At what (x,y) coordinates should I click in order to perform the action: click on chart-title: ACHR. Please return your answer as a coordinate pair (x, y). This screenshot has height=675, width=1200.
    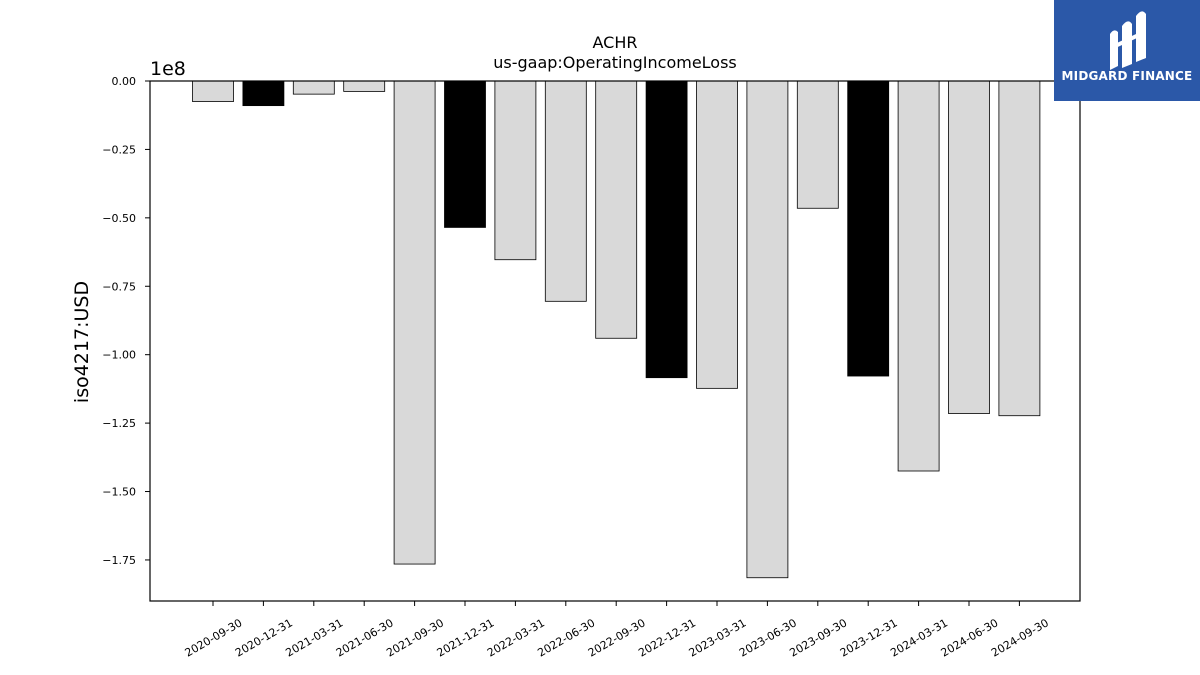
    Looking at the image, I should click on (615, 42).